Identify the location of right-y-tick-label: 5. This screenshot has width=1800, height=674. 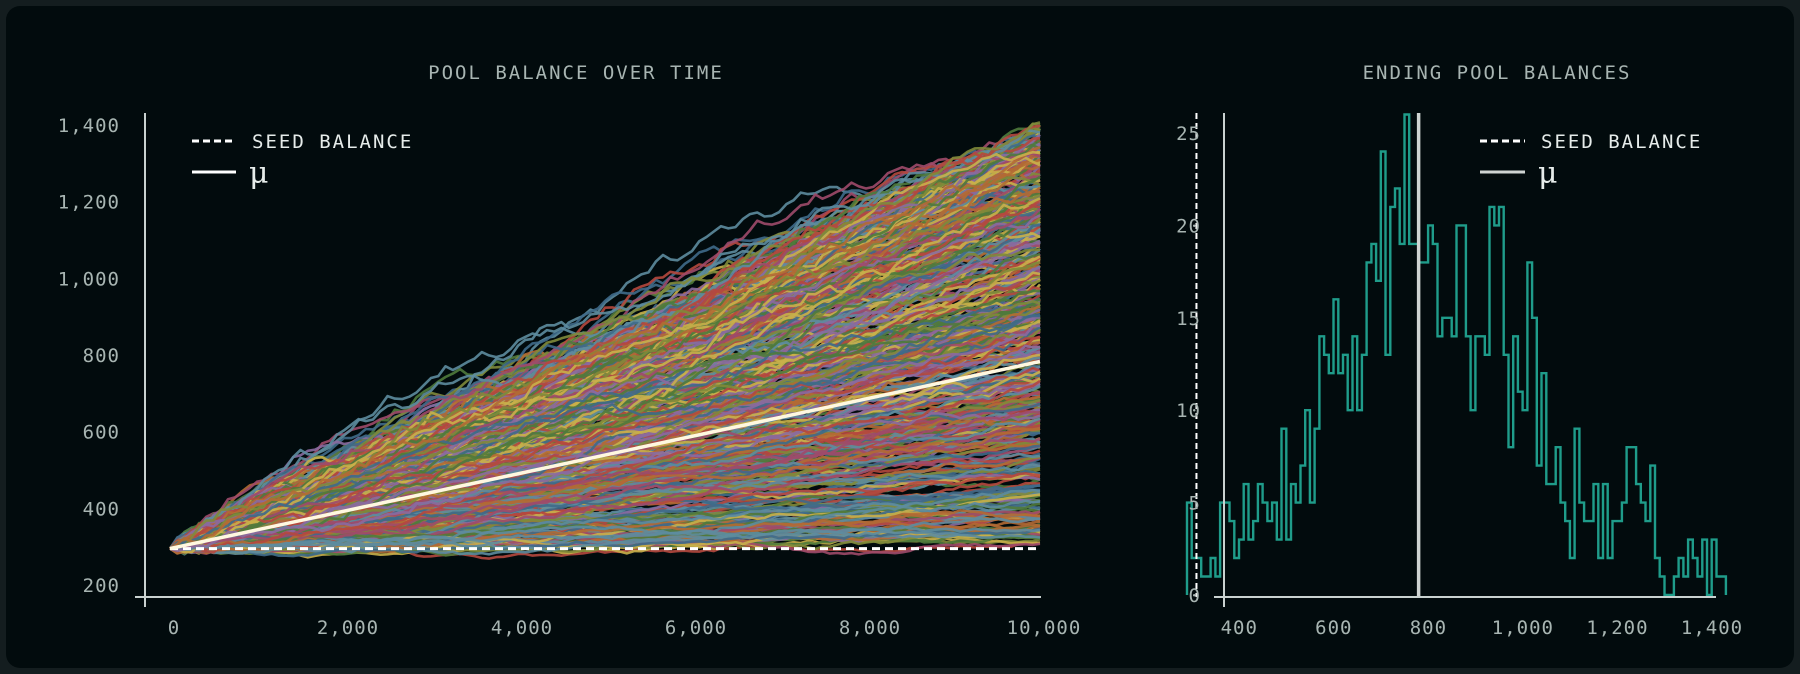
(1195, 504).